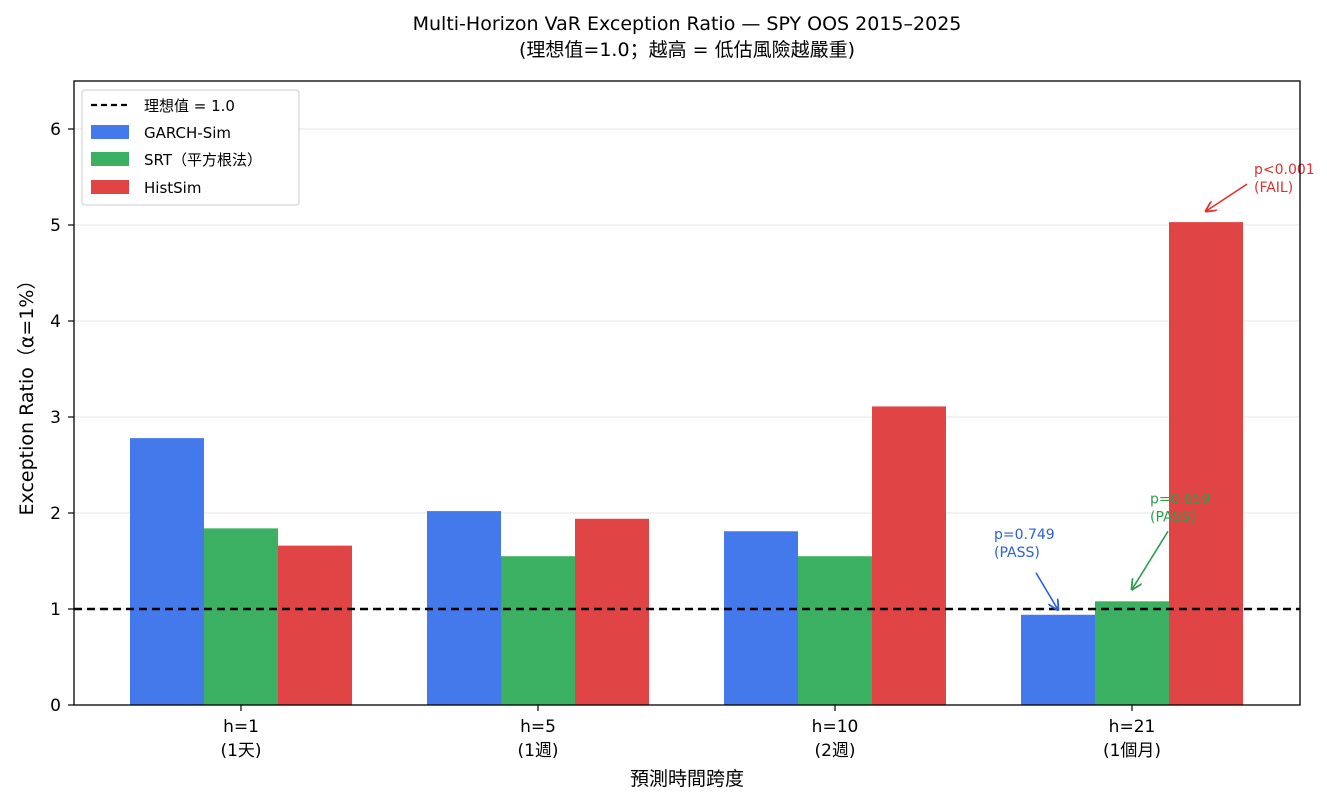 The width and height of the screenshot is (1327, 806). Describe the element at coordinates (834, 751) in the screenshot. I see `x-tick-label: (2週)` at that location.